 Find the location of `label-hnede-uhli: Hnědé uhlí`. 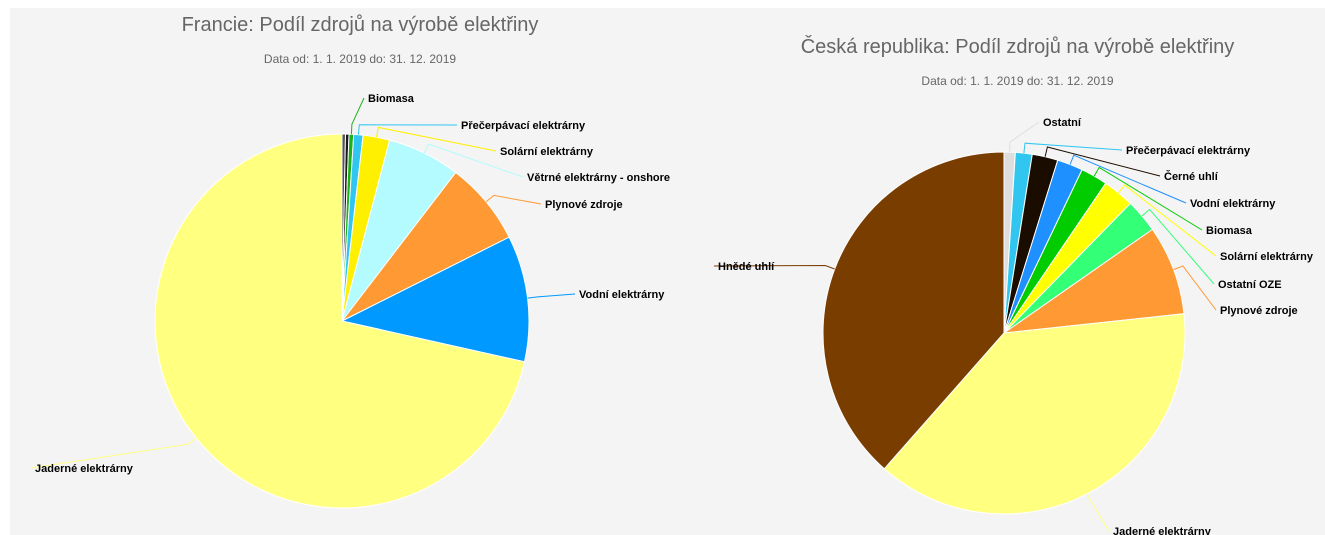

label-hnede-uhli: Hnědé uhlí is located at coordinates (746, 267).